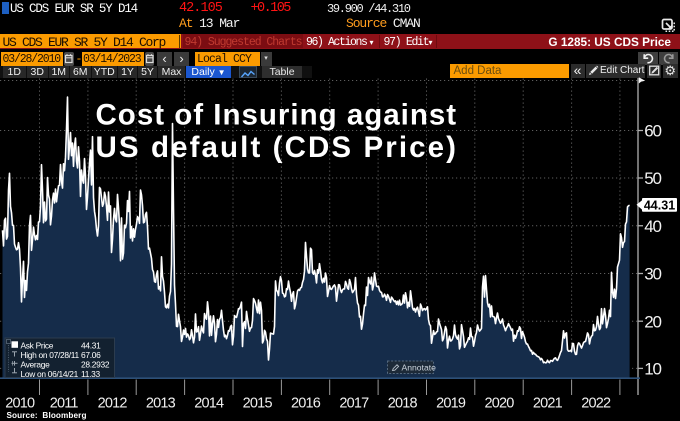 The width and height of the screenshot is (680, 421). What do you see at coordinates (451, 404) in the screenshot?
I see `svg-text: 2019` at bounding box center [451, 404].